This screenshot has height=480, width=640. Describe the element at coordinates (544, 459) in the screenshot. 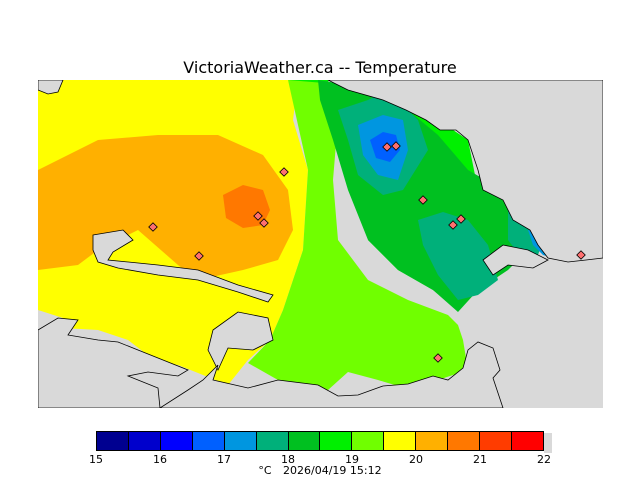

I see `colorbar-tick-label: 22` at that location.